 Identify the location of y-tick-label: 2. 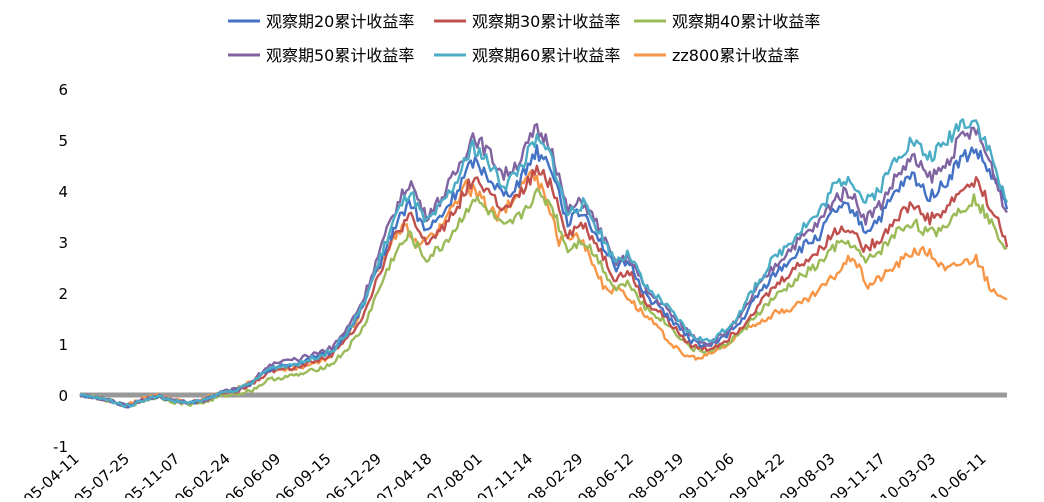
(63, 294).